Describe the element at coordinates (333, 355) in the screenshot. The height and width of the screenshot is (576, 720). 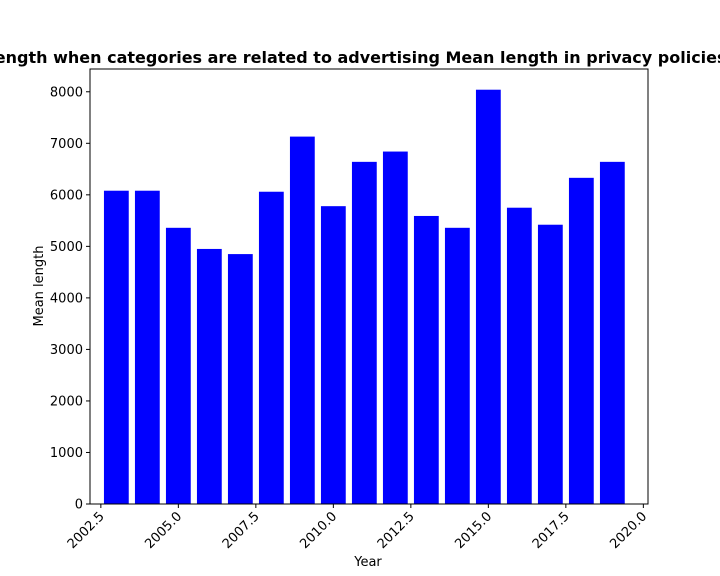
I see `bar-2010` at that location.